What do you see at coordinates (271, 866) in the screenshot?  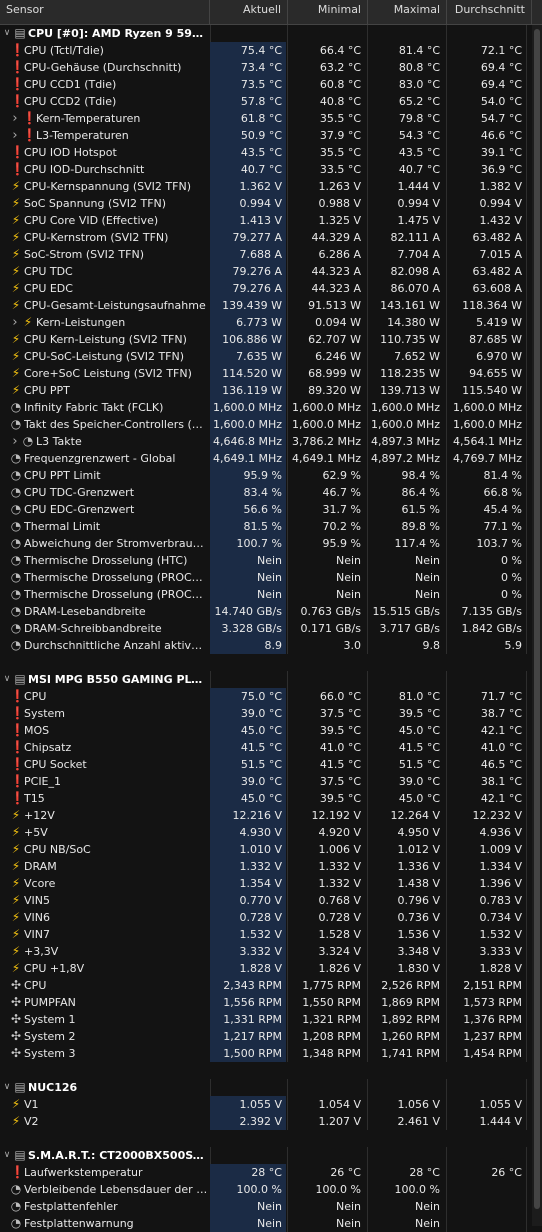 I see `sensor-row: ⚡ DRAM 1.332 V 1.332 V 1.336 V 1.334 V` at bounding box center [271, 866].